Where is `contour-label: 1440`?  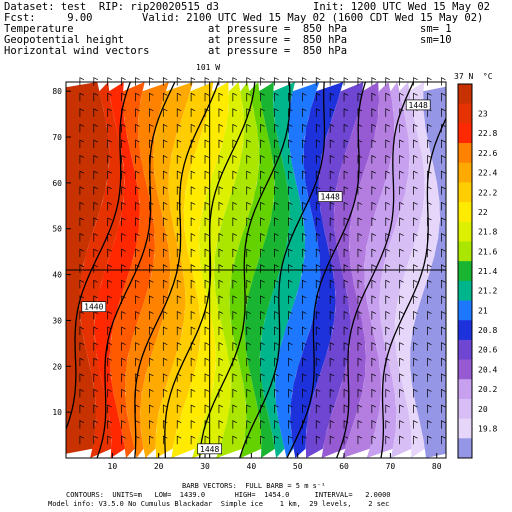 contour-label: 1440 is located at coordinates (93, 307).